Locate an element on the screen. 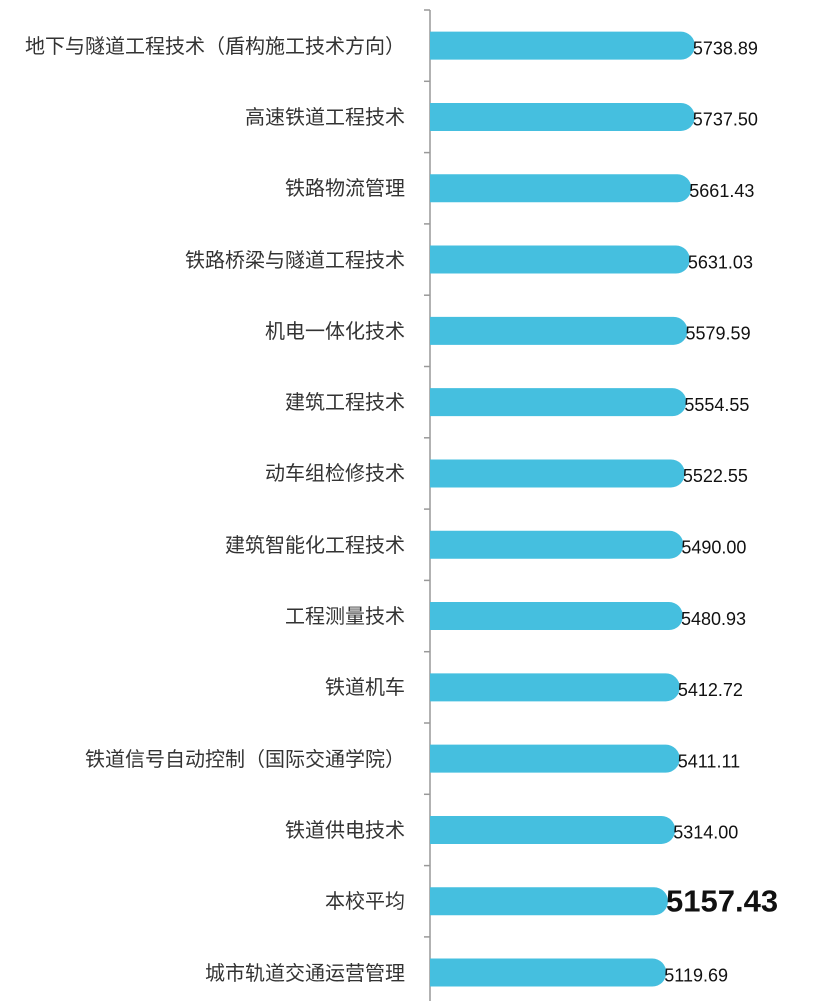  value-label: 5314.00 is located at coordinates (705, 833).